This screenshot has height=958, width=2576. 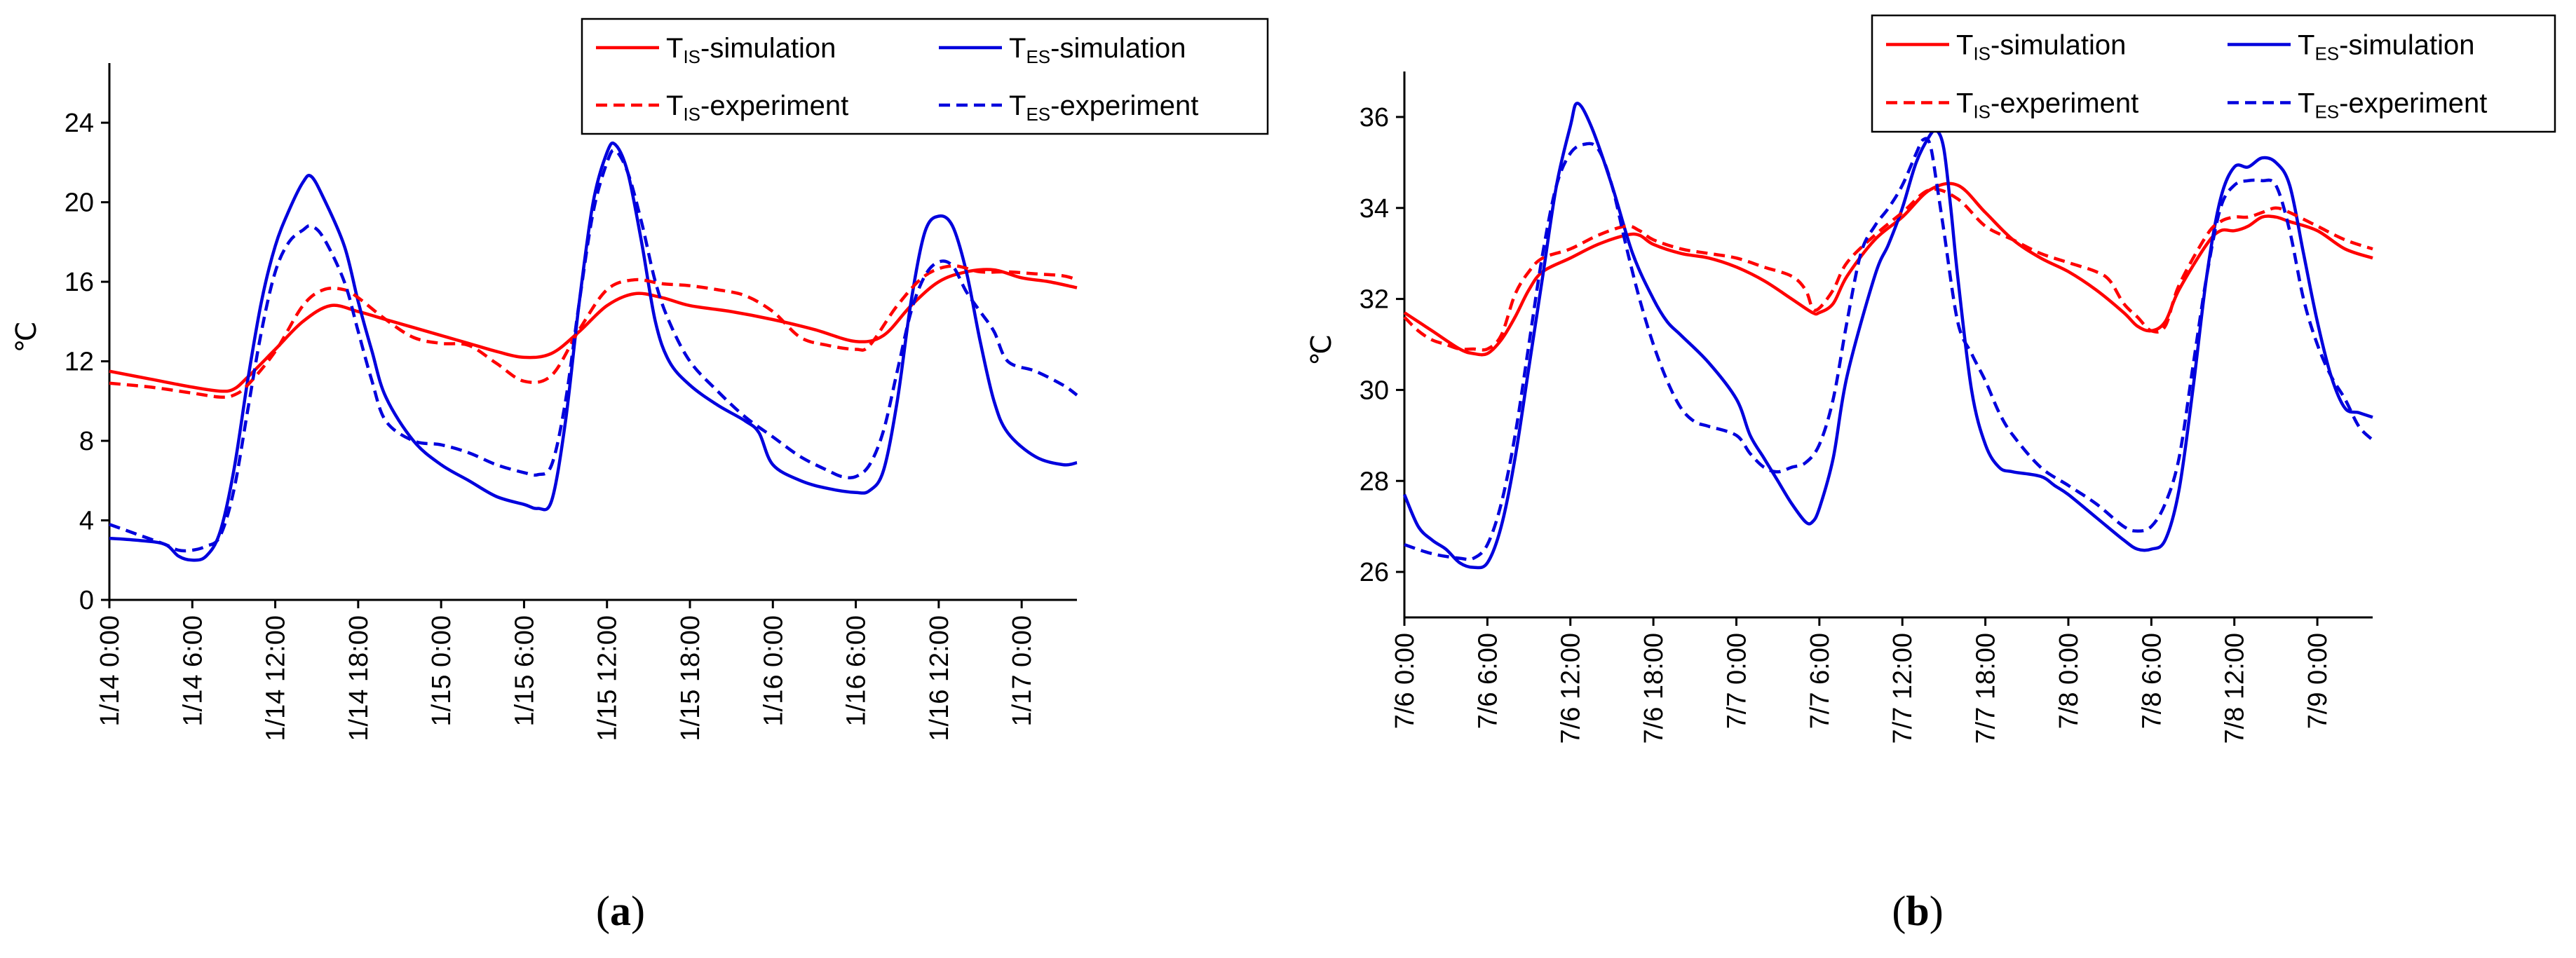 I want to click on y-tick-label: 28, so click(x=1374, y=481).